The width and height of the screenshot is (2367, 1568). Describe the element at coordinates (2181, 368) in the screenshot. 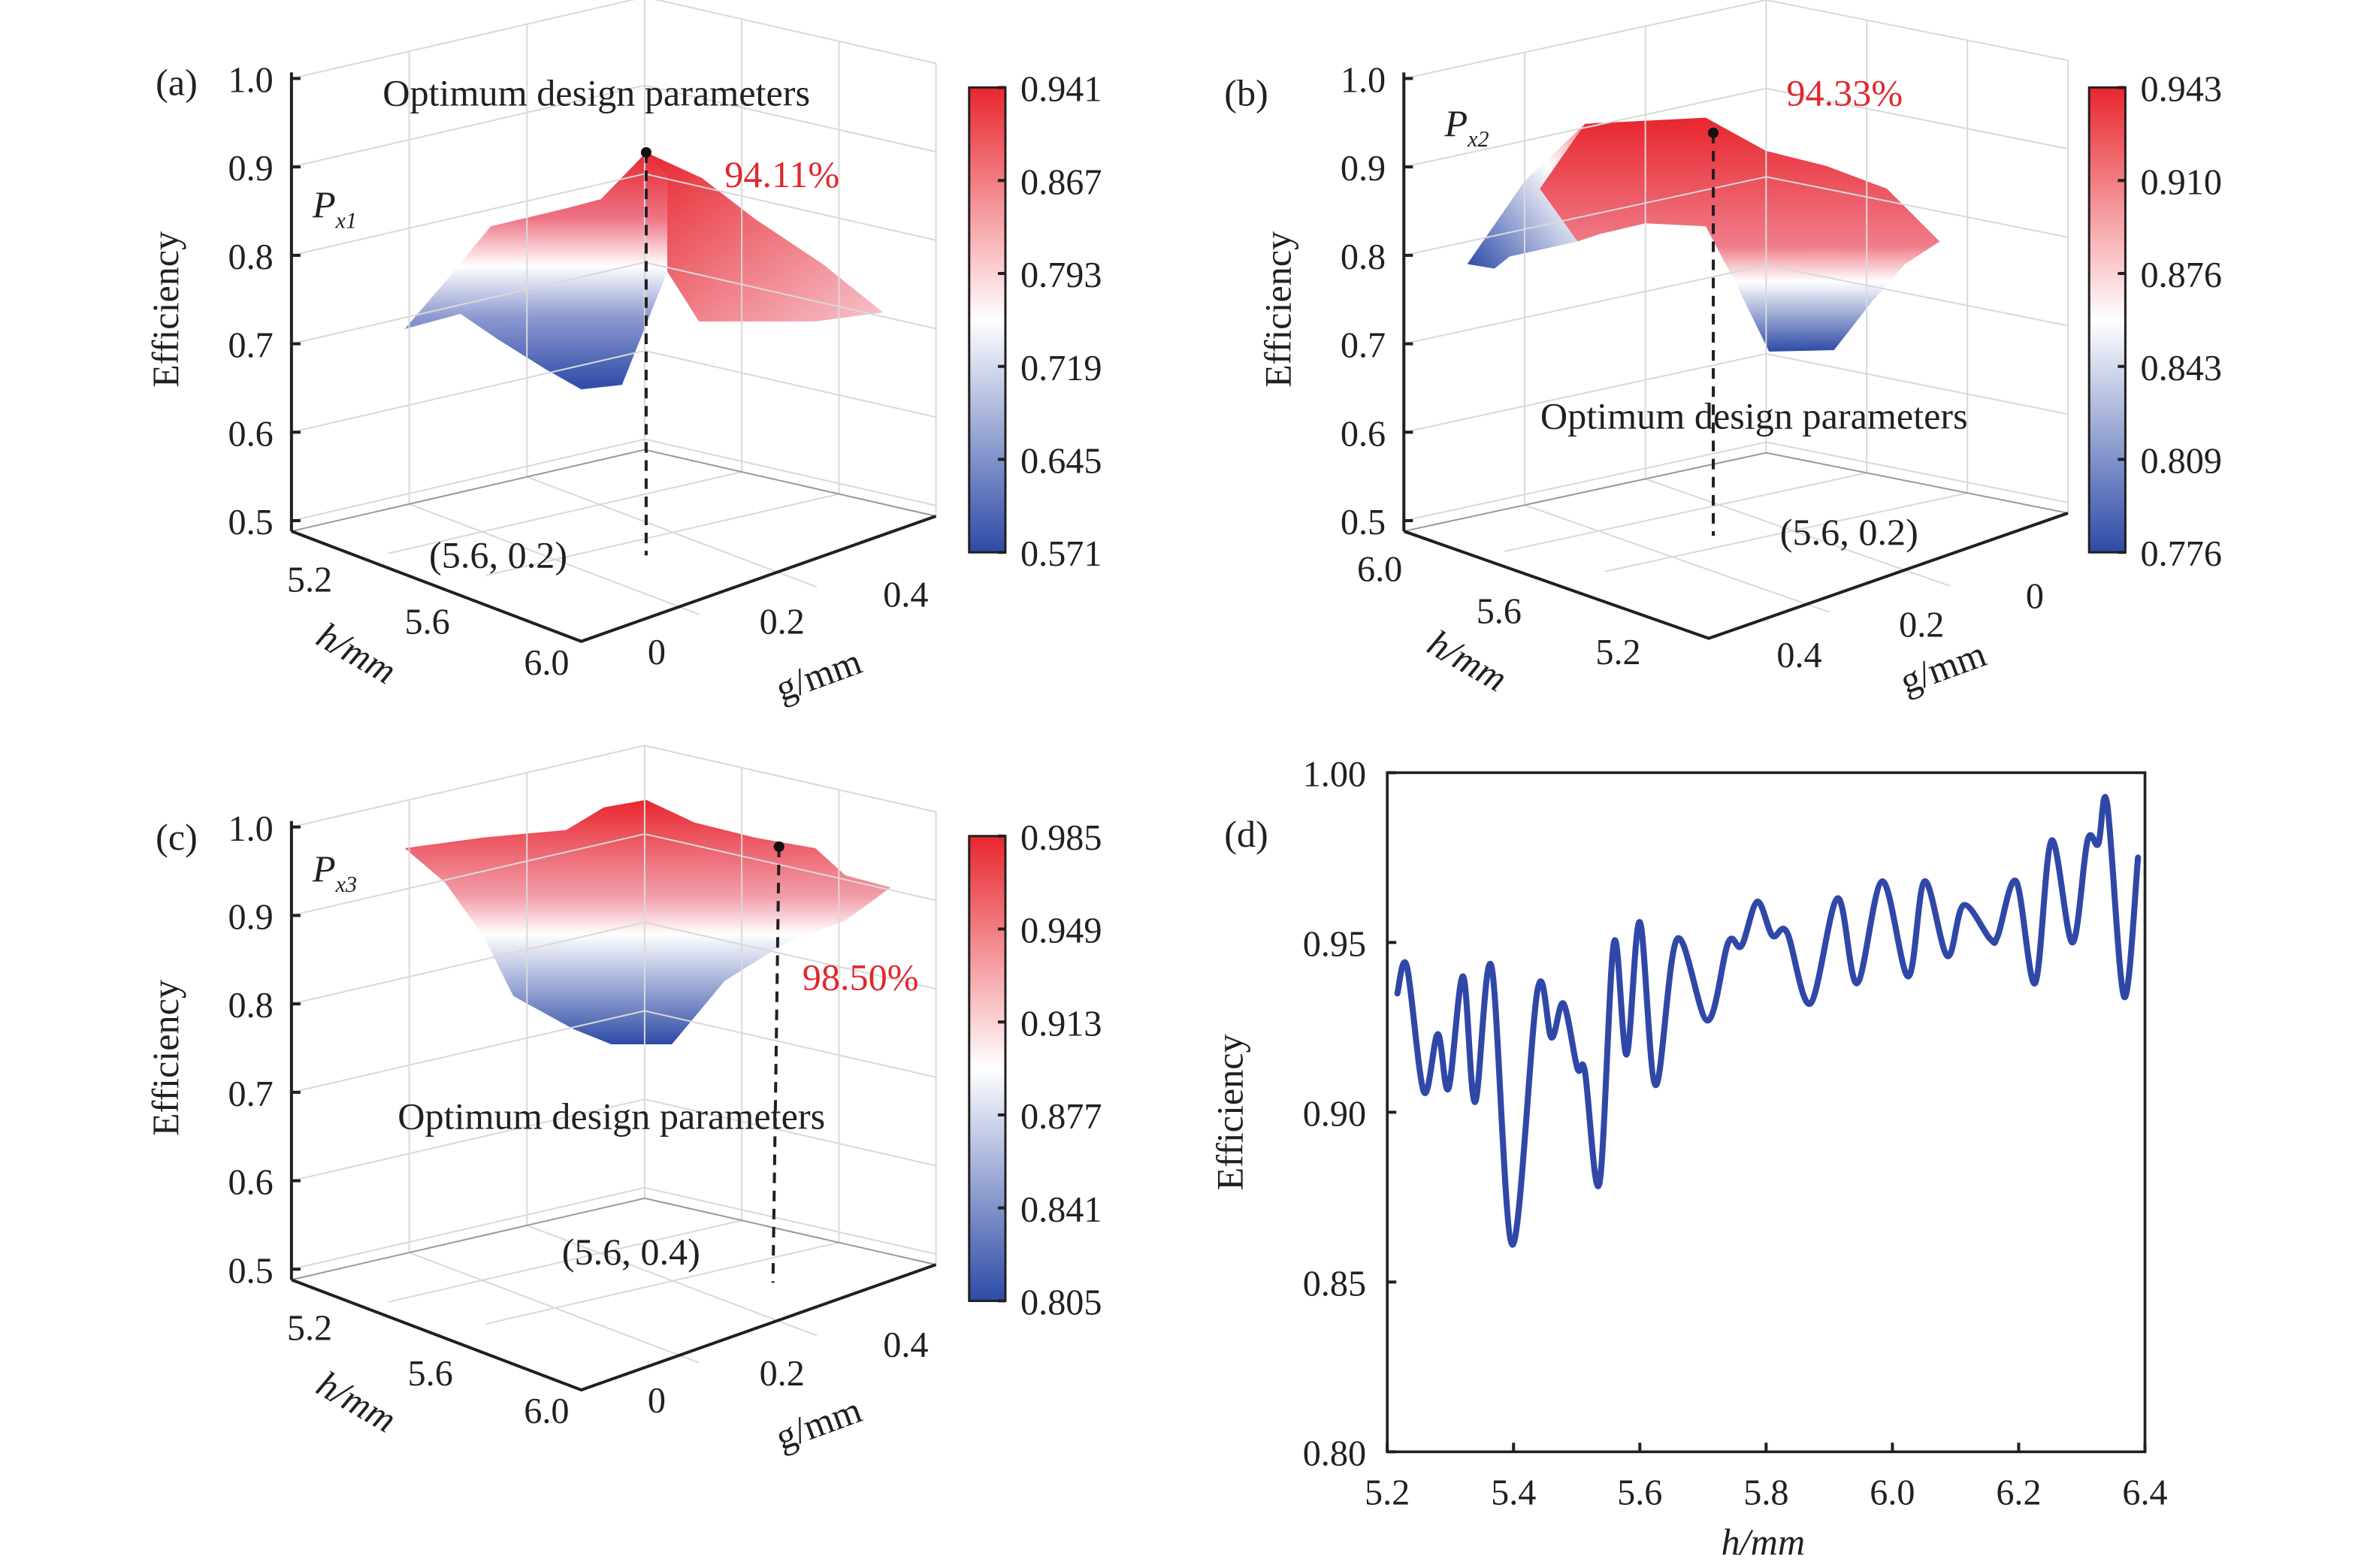

I see `colorbar-tick-label: 0.843` at that location.